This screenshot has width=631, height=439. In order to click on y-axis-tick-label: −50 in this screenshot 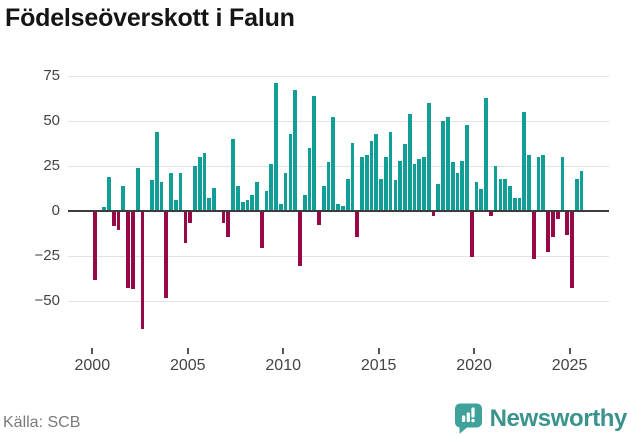, I will do `click(47, 300)`.